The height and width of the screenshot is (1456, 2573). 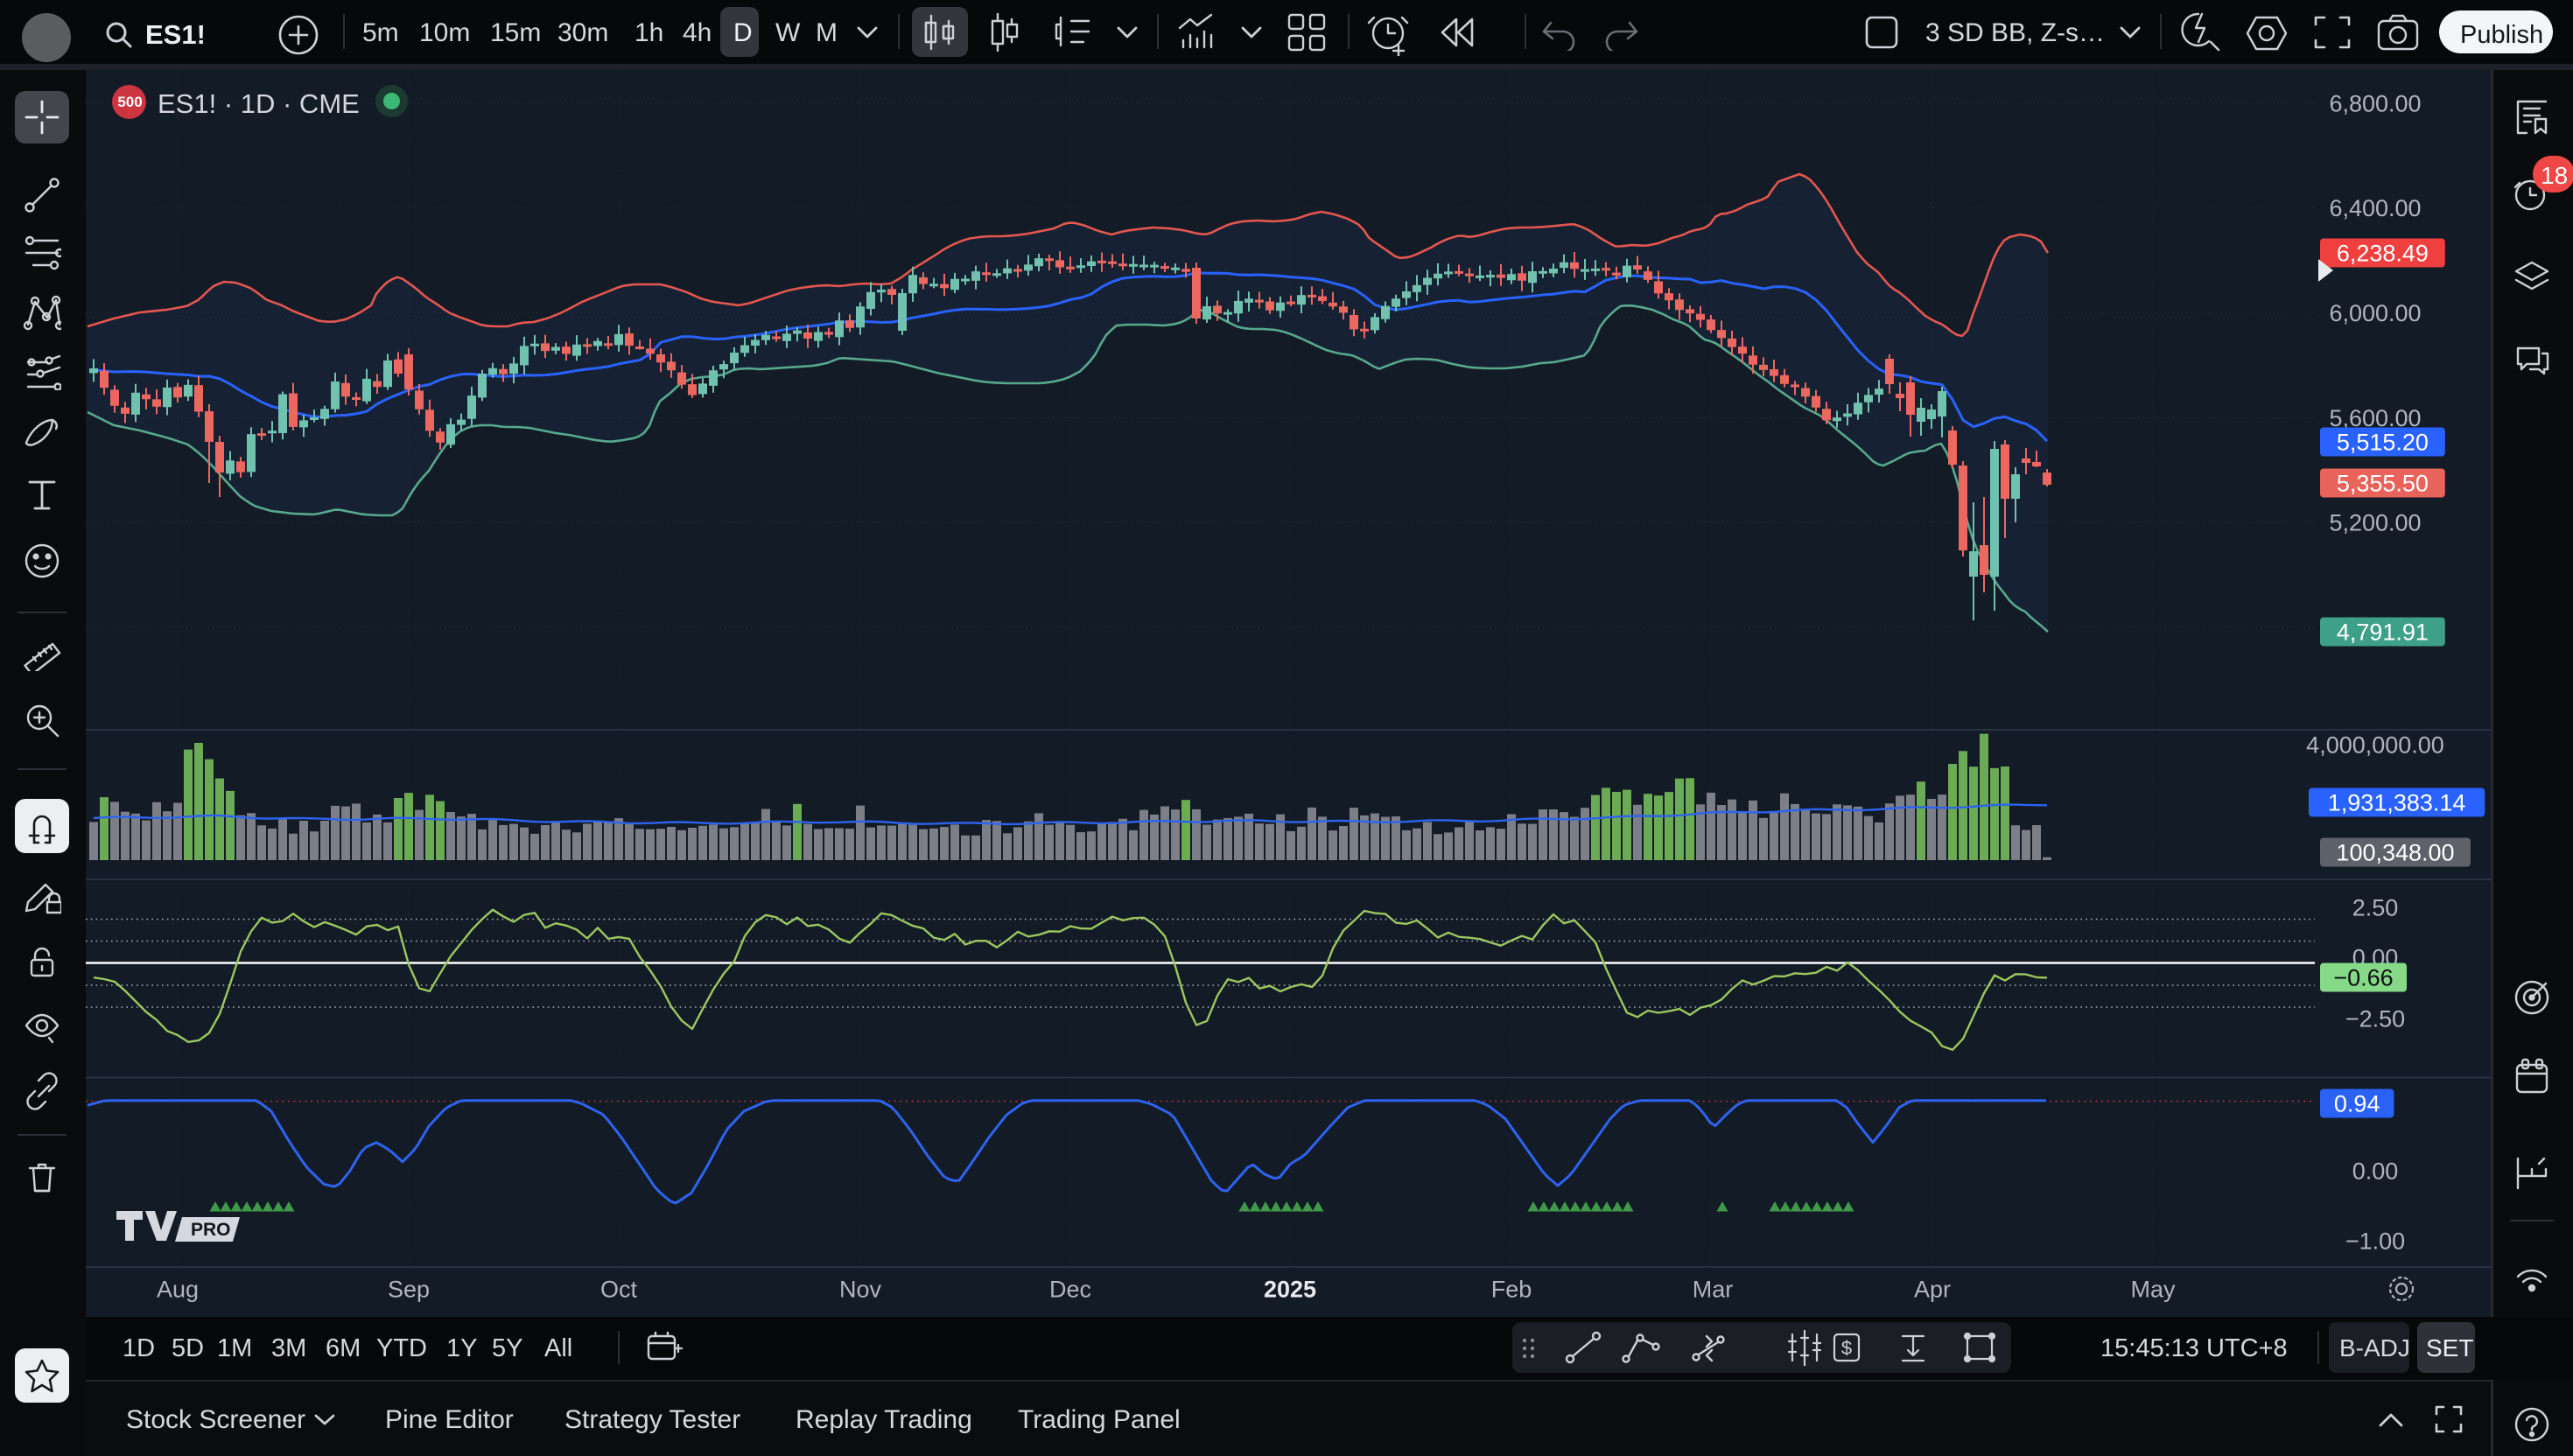 What do you see at coordinates (2375, 745) in the screenshot?
I see `svg-text: 4,000,000.00` at bounding box center [2375, 745].